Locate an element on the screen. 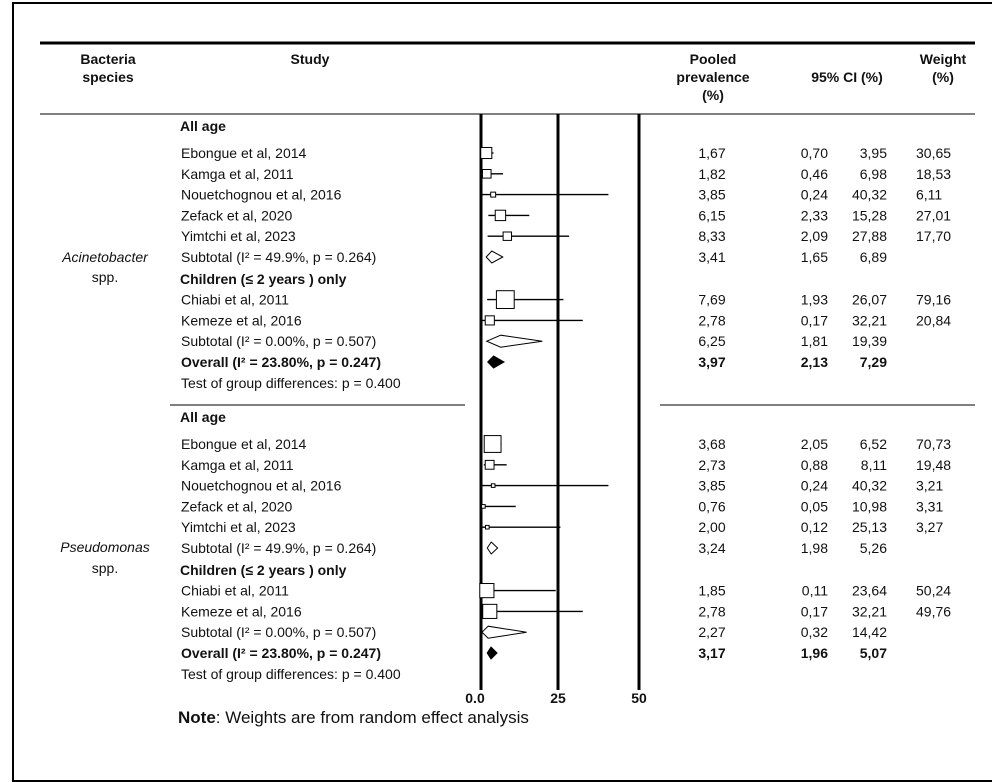 The height and width of the screenshot is (782, 992). pooled-value: 3,24 is located at coordinates (711, 548).